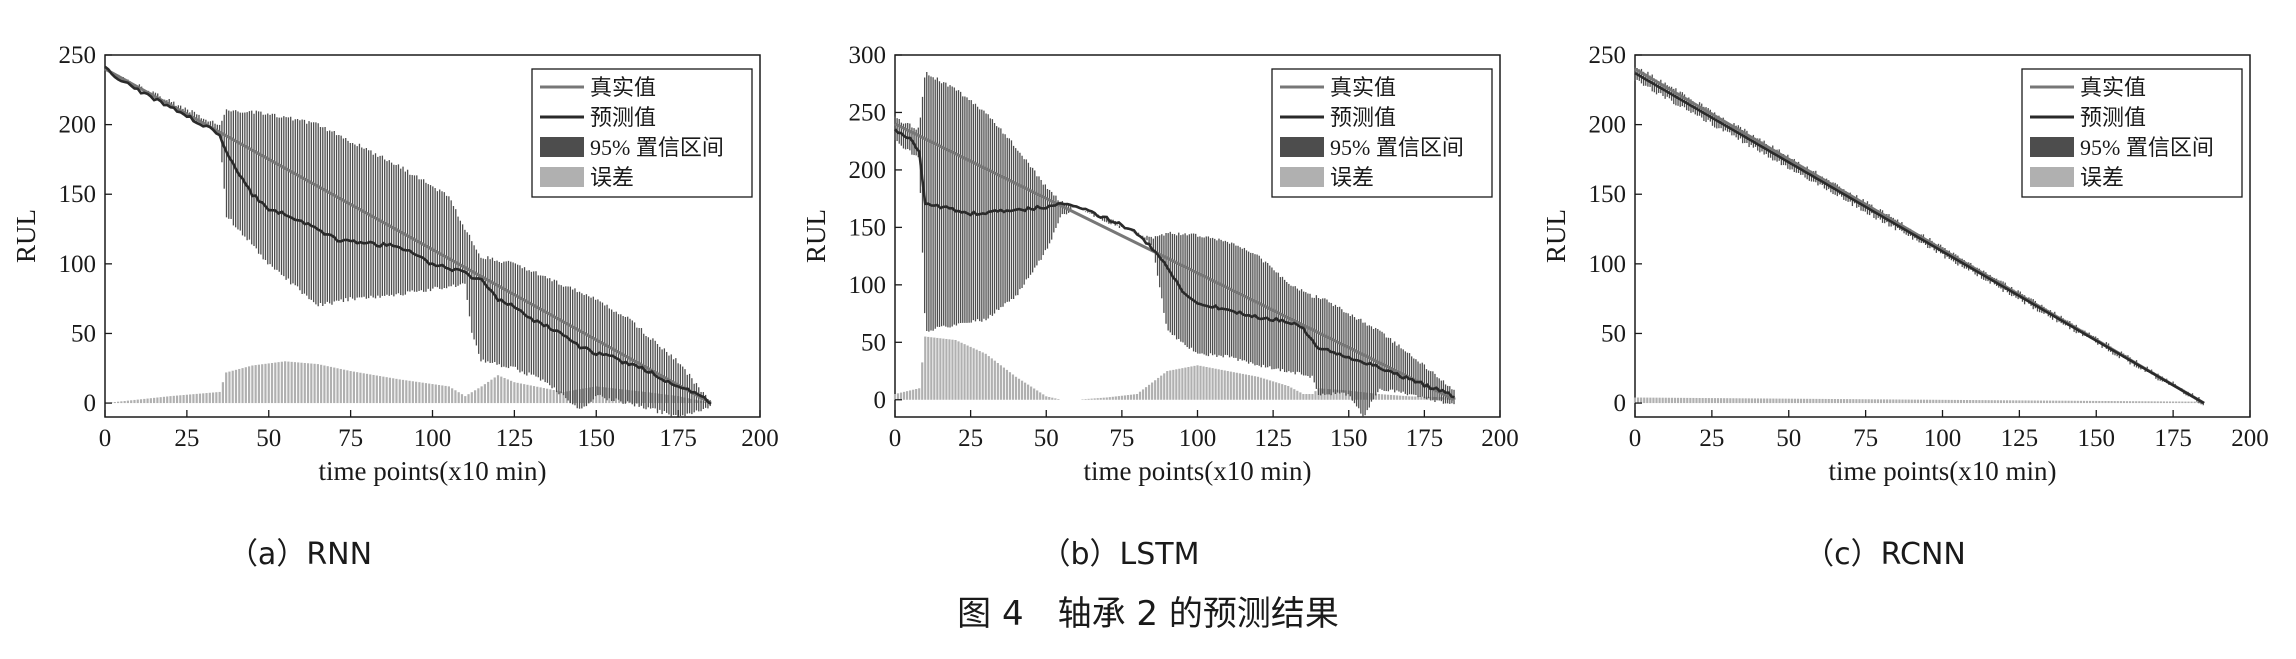 This screenshot has width=2296, height=659. I want to click on subcaption-c: （c）RCNN, so click(1885, 554).